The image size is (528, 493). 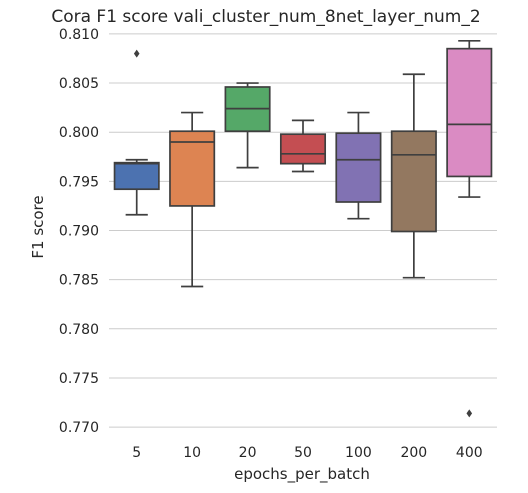 What do you see at coordinates (79, 84) in the screenshot?
I see `y-tick-label: 0.805` at bounding box center [79, 84].